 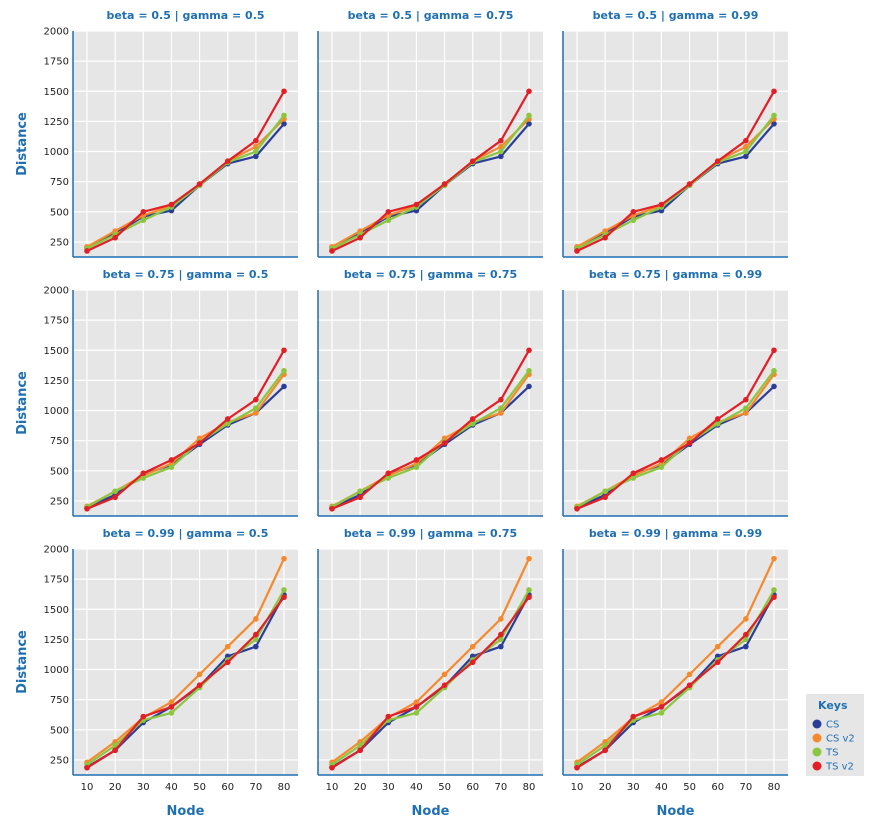 What do you see at coordinates (56, 291) in the screenshot?
I see `y-tick-label: 2000` at bounding box center [56, 291].